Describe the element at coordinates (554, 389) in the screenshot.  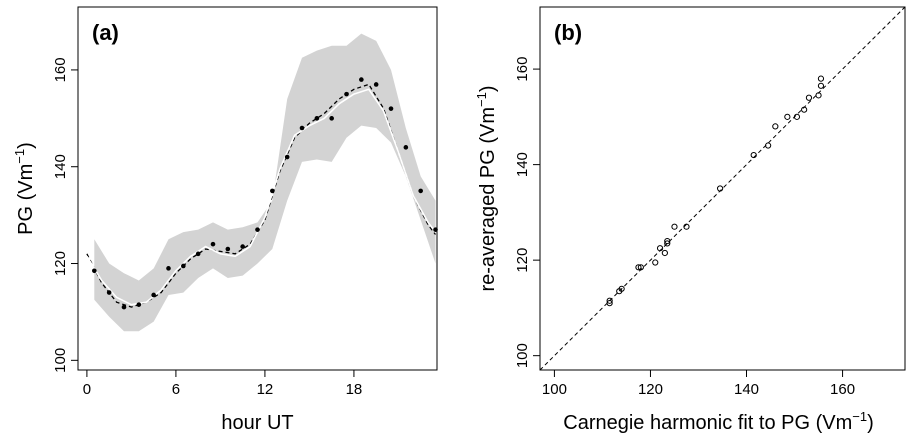
I see `x-tick-label: 100` at that location.